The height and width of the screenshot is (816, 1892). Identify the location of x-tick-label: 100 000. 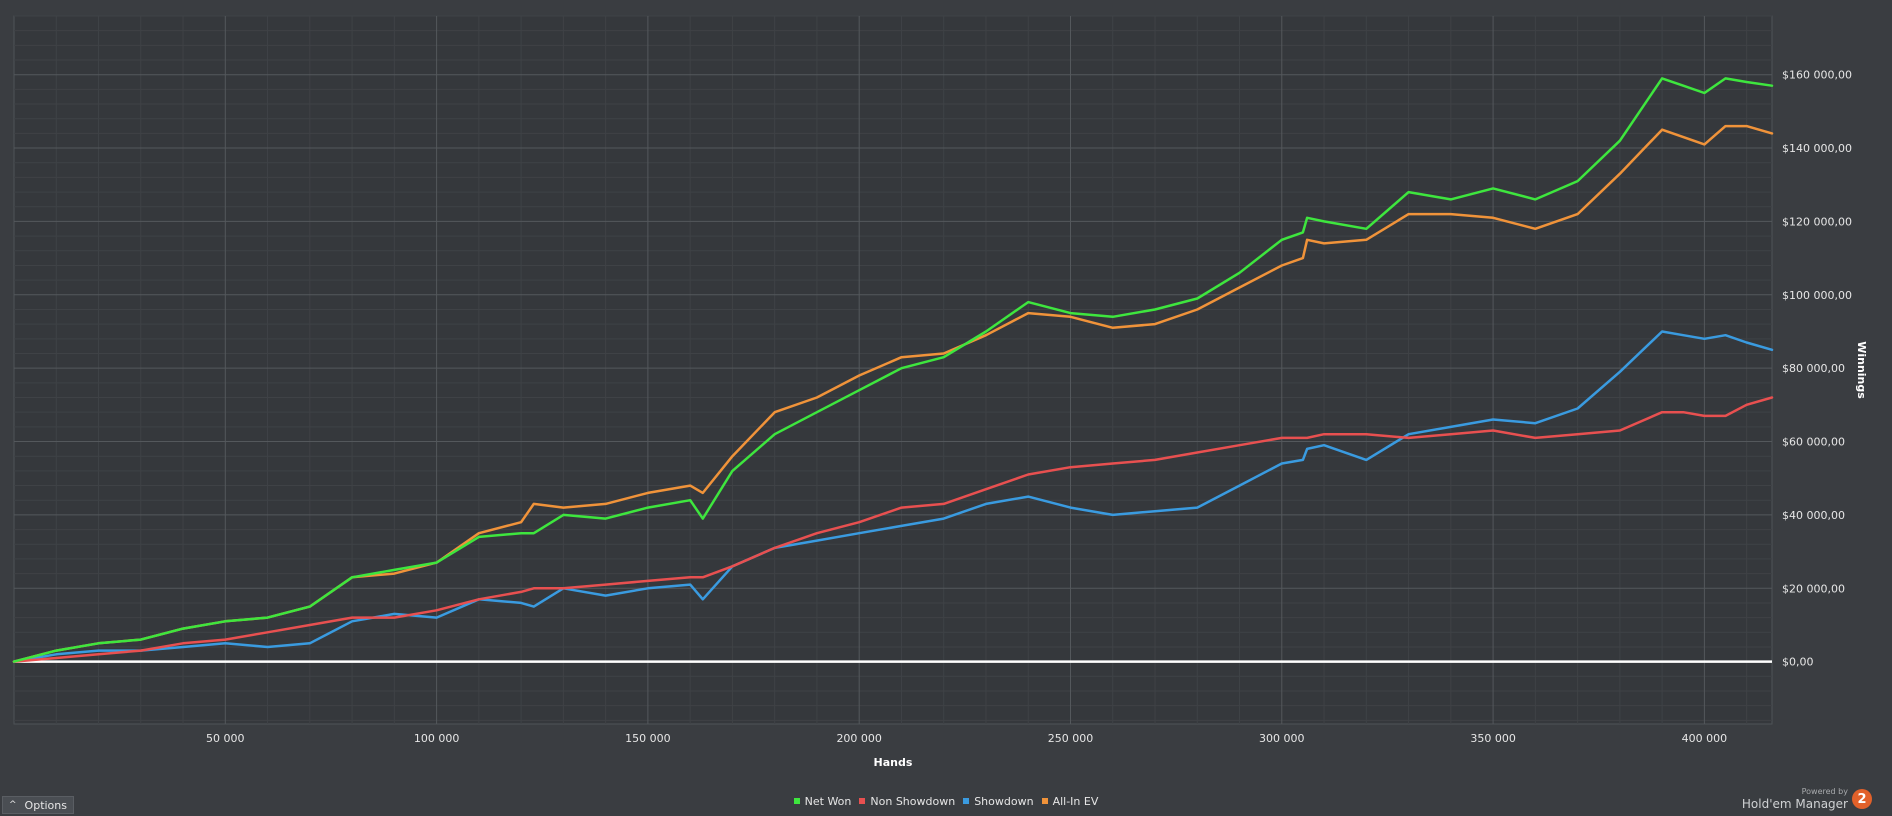
(437, 738).